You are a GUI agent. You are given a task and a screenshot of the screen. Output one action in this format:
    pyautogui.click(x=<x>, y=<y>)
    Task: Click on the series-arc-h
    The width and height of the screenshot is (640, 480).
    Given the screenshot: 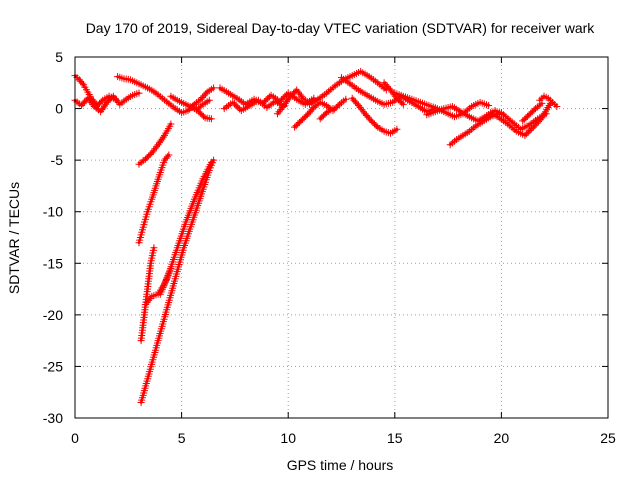 What is the action you would take?
    pyautogui.click(x=254, y=105)
    